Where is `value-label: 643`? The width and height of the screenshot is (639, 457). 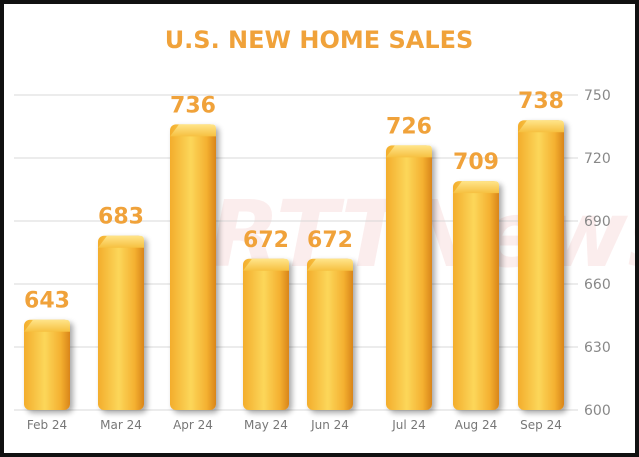 value-label: 643 is located at coordinates (47, 301).